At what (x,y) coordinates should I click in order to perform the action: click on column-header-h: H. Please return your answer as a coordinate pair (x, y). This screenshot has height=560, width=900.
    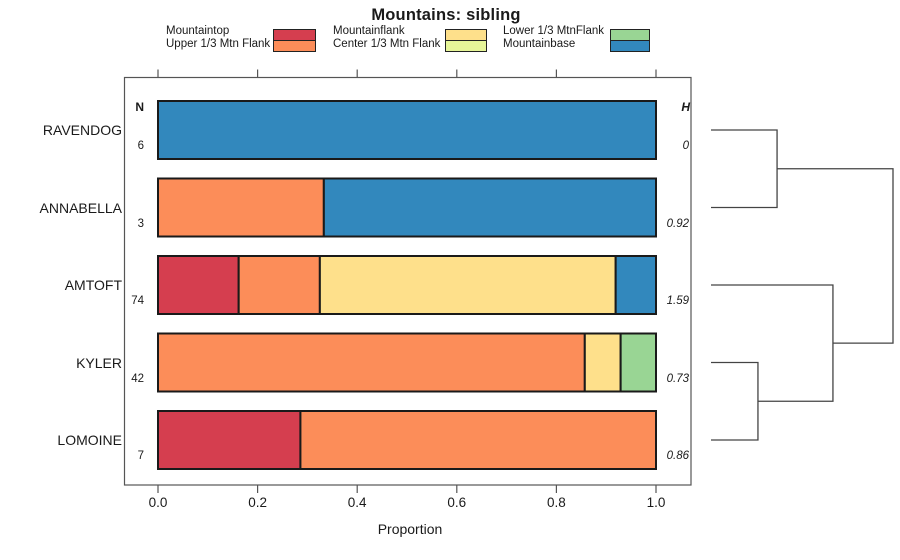
    Looking at the image, I should click on (685, 107).